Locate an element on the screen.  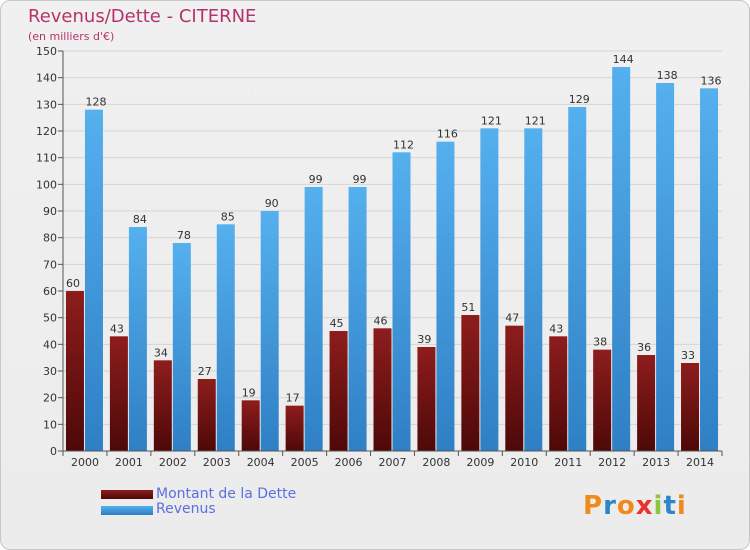
x-tick-label: 2013 is located at coordinates (656, 462).